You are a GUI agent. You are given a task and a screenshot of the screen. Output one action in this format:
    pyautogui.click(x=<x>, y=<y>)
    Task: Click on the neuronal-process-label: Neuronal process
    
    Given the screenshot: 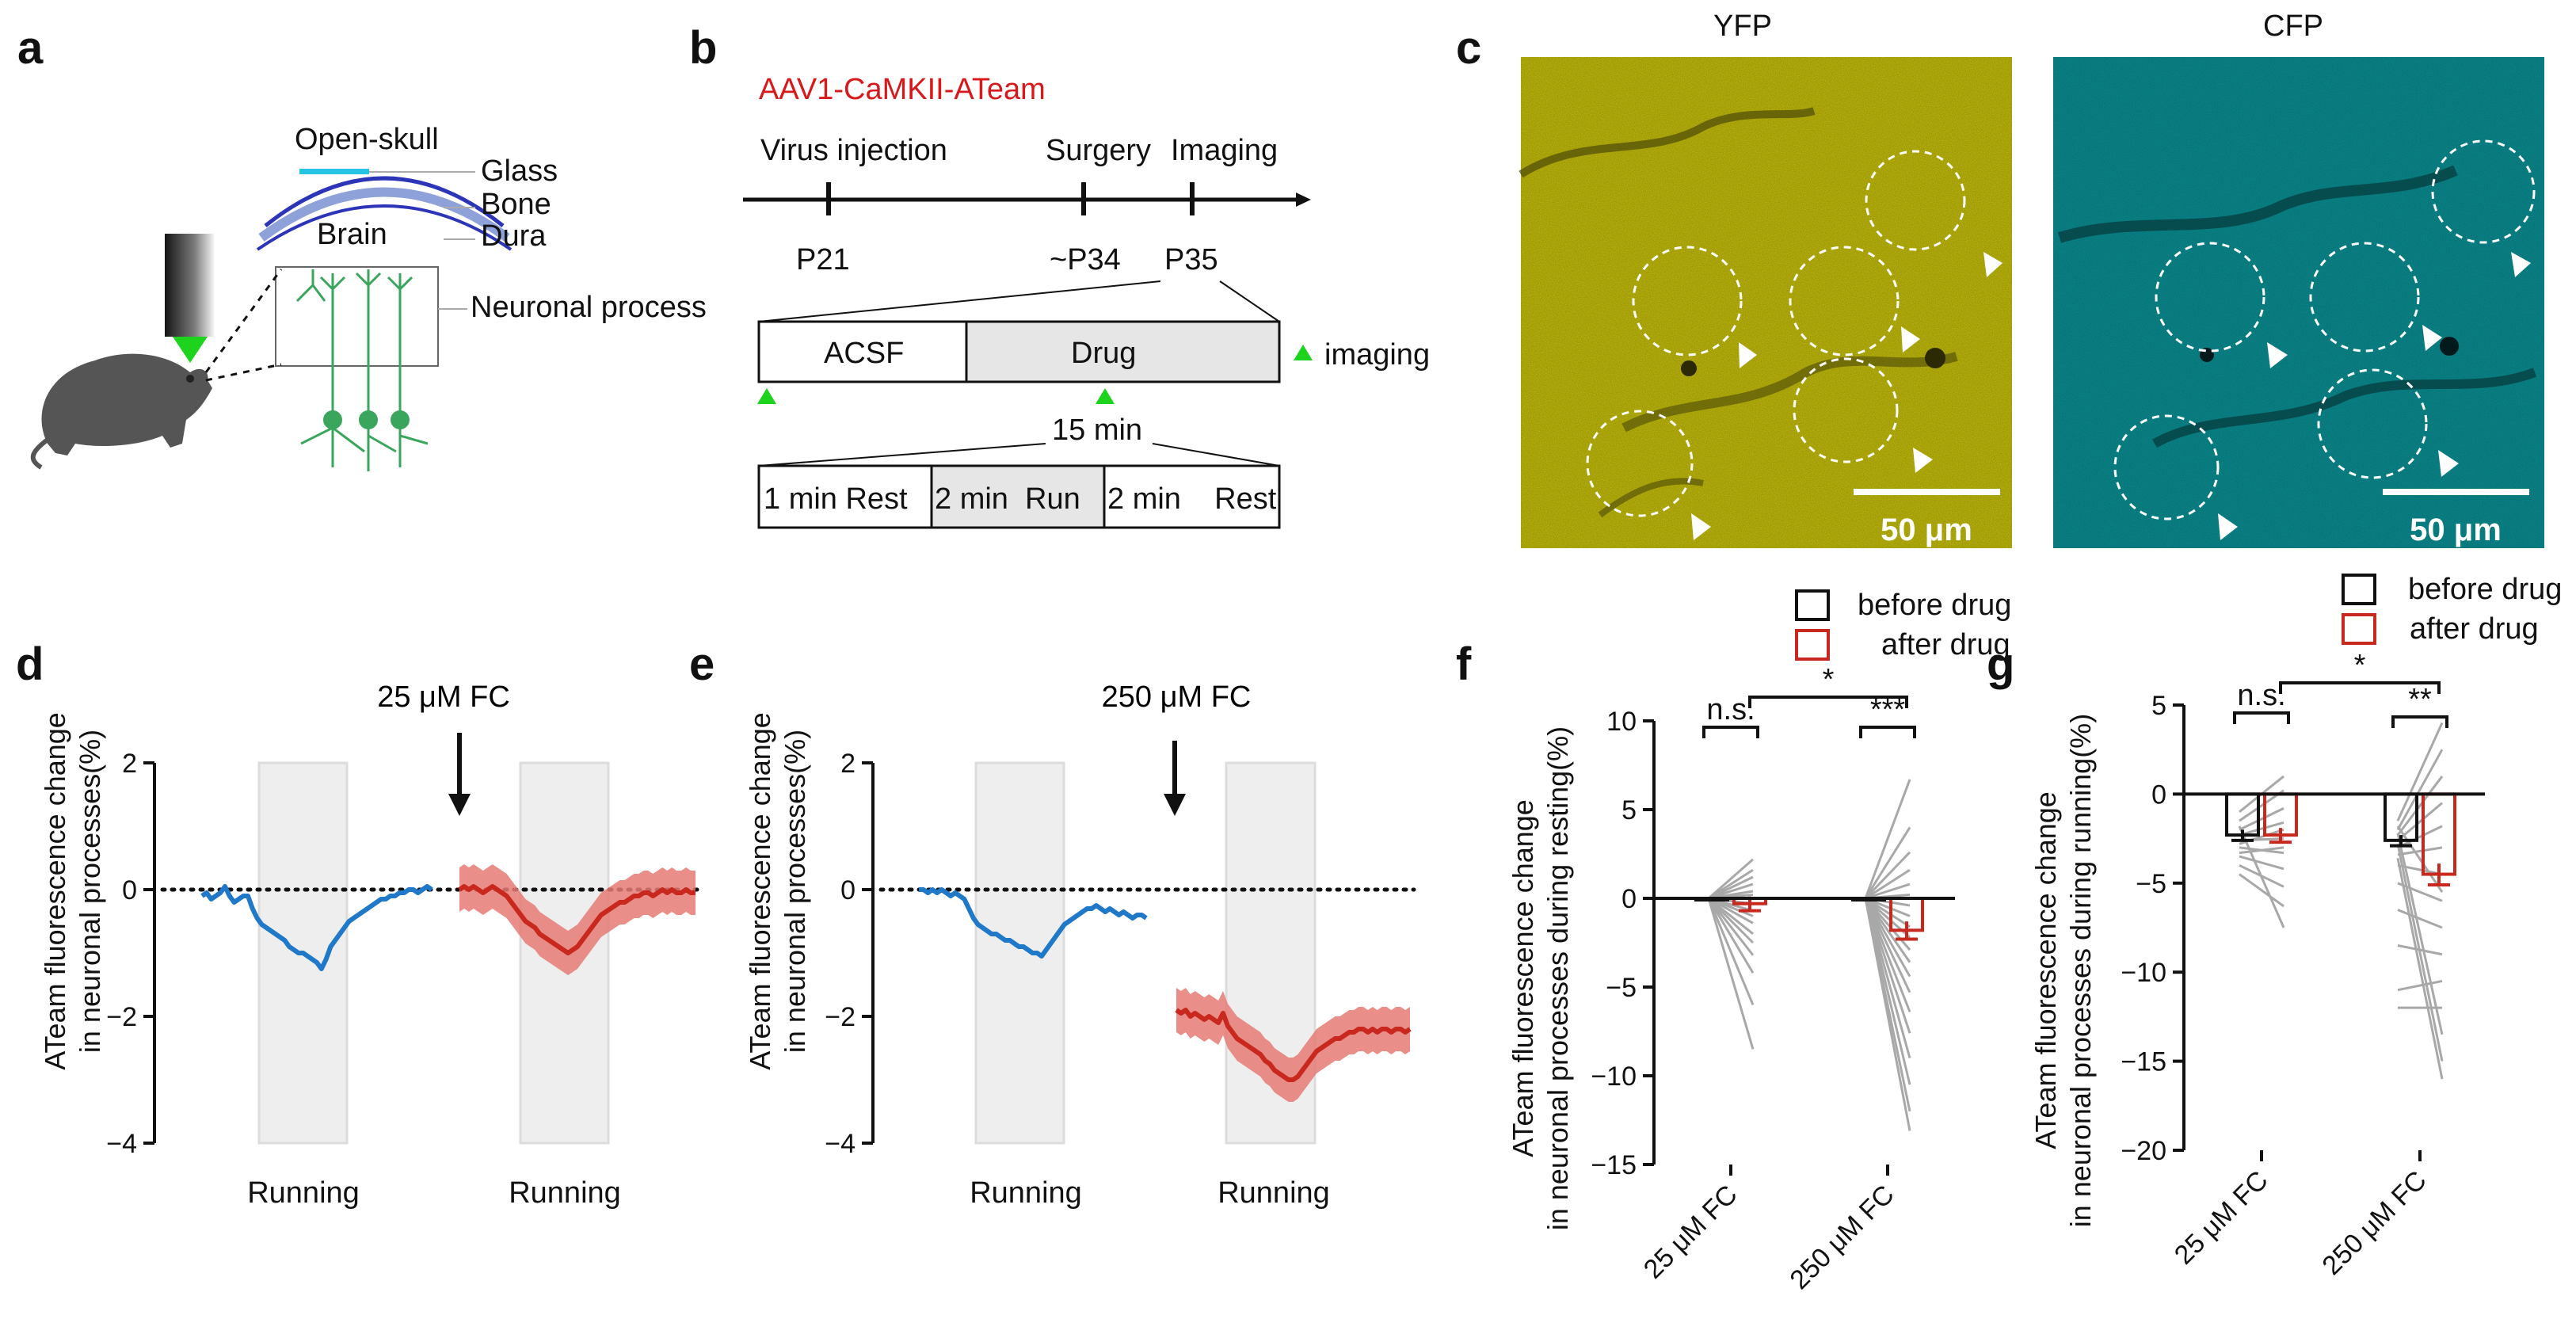 What is the action you would take?
    pyautogui.click(x=589, y=307)
    